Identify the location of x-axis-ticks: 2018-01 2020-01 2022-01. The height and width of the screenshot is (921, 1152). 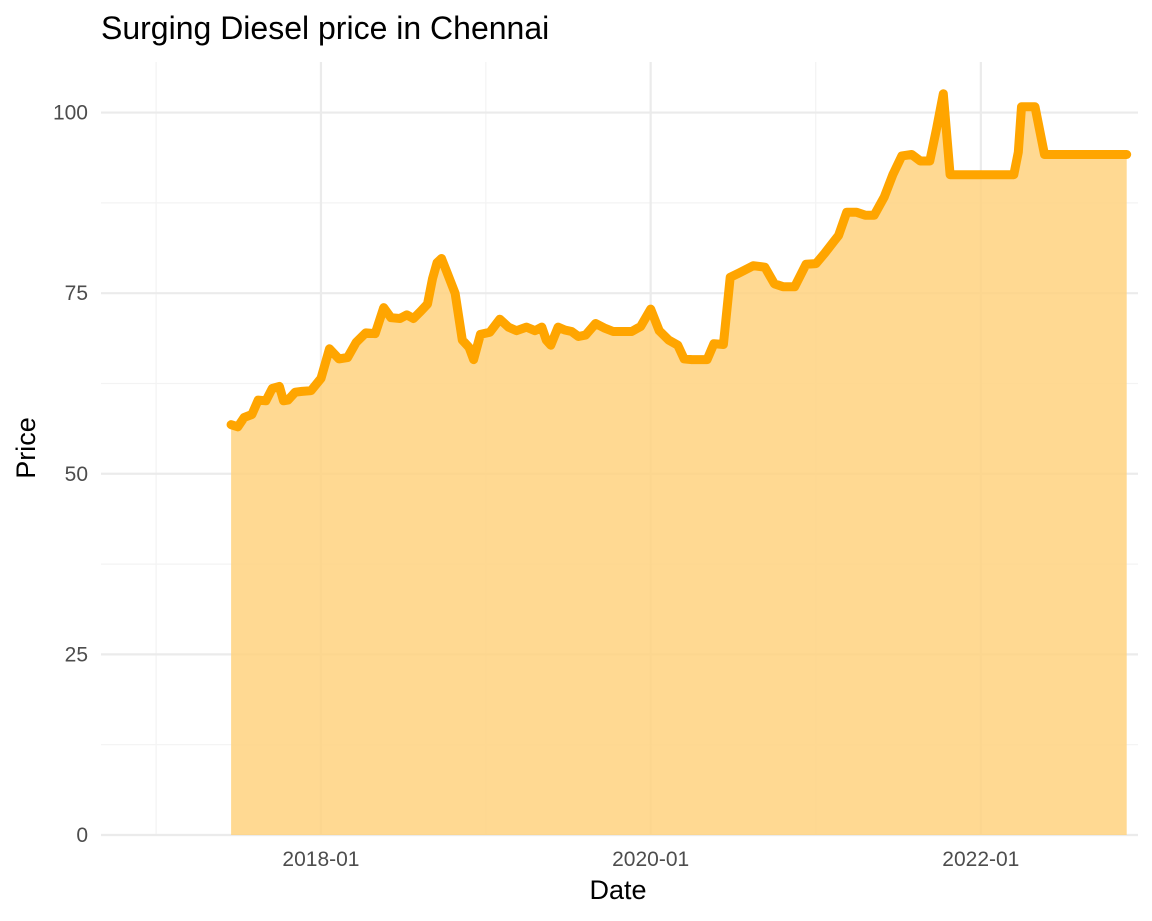
(650, 859).